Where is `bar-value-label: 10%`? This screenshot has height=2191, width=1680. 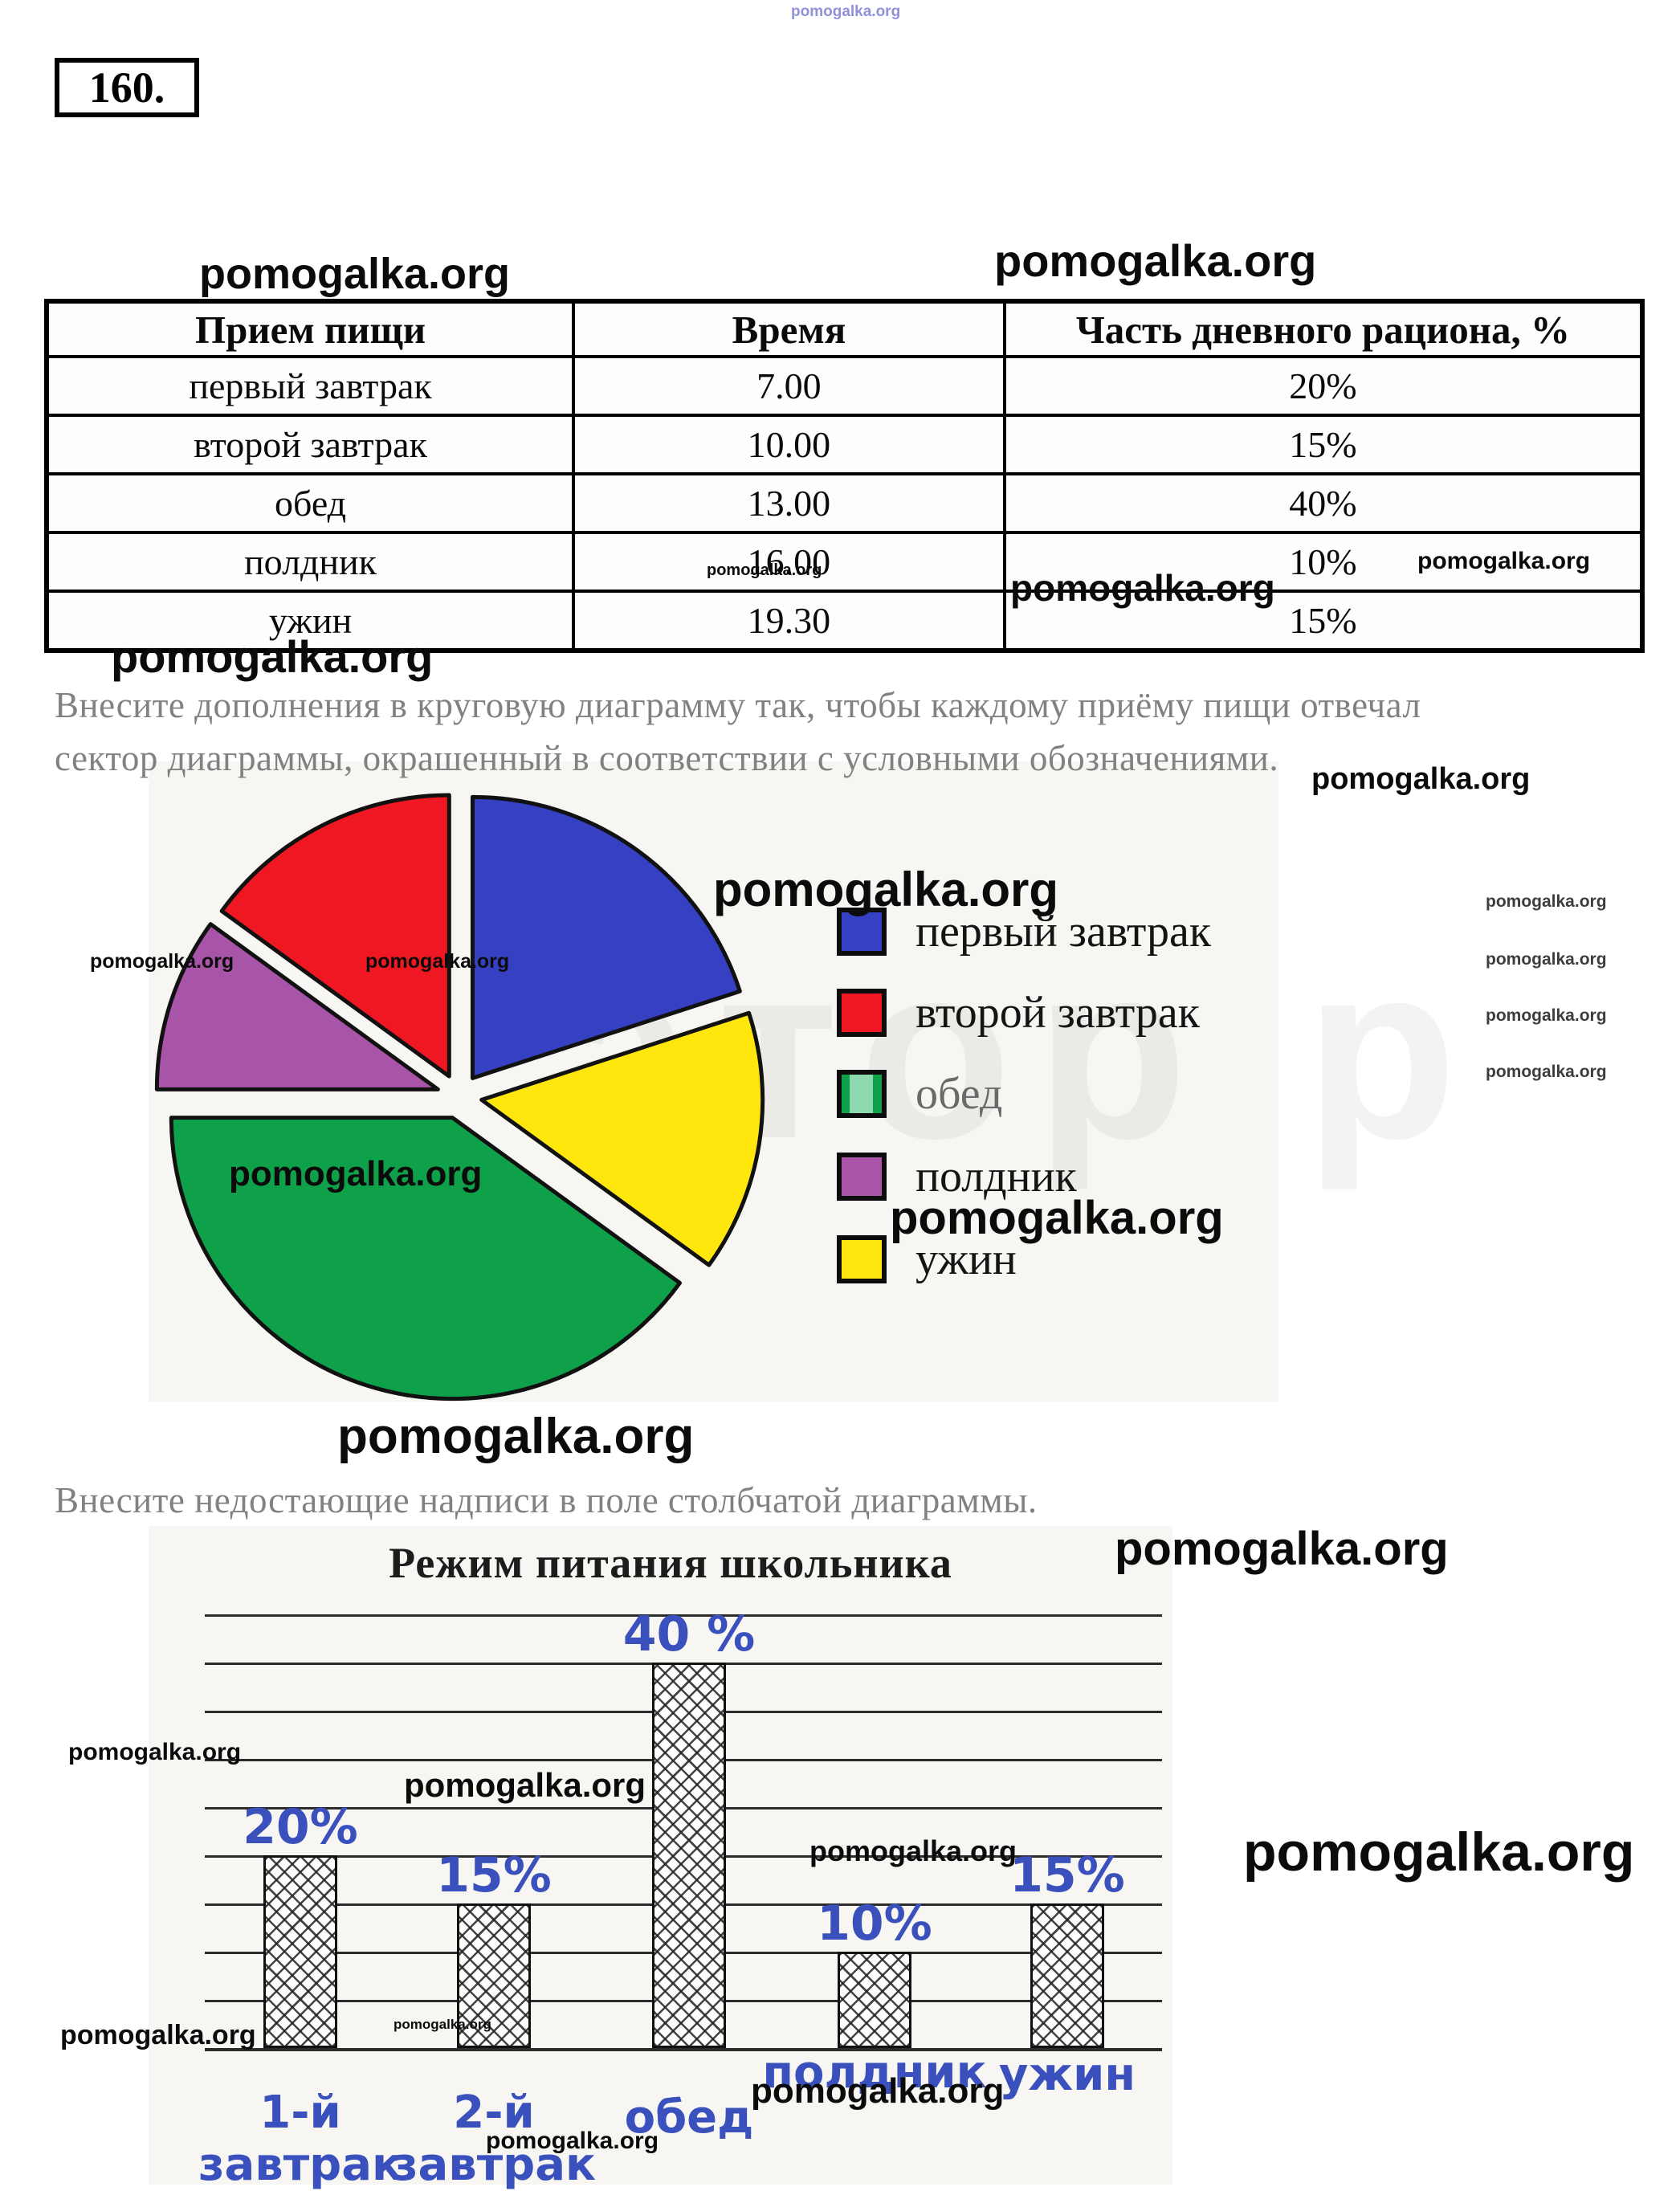
bar-value-label: 10% is located at coordinates (875, 1923).